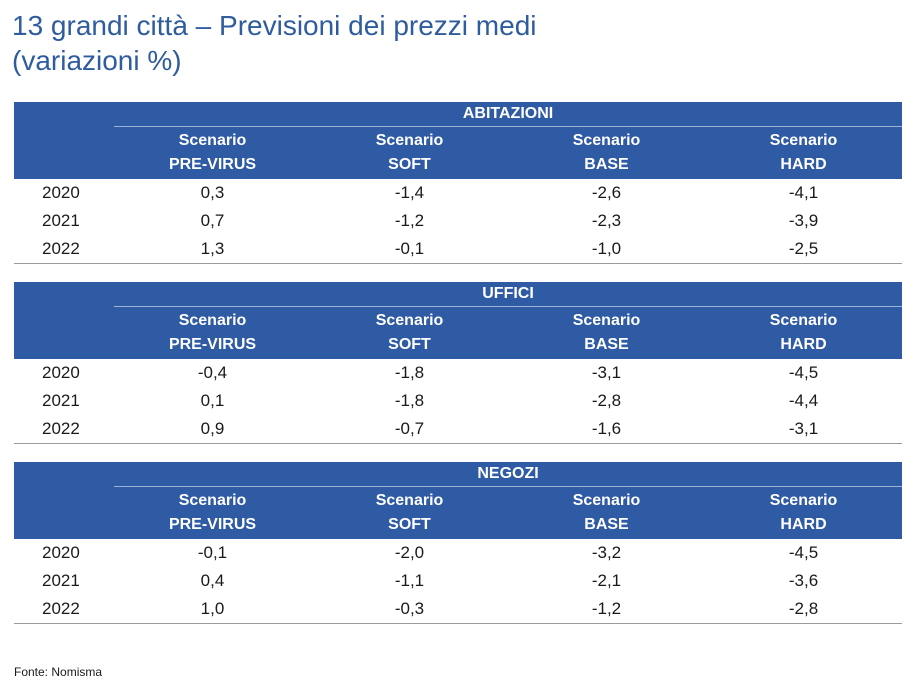 Image resolution: width=917 pixels, height=687 pixels. What do you see at coordinates (409, 552) in the screenshot?
I see `value-cell: -2,0` at bounding box center [409, 552].